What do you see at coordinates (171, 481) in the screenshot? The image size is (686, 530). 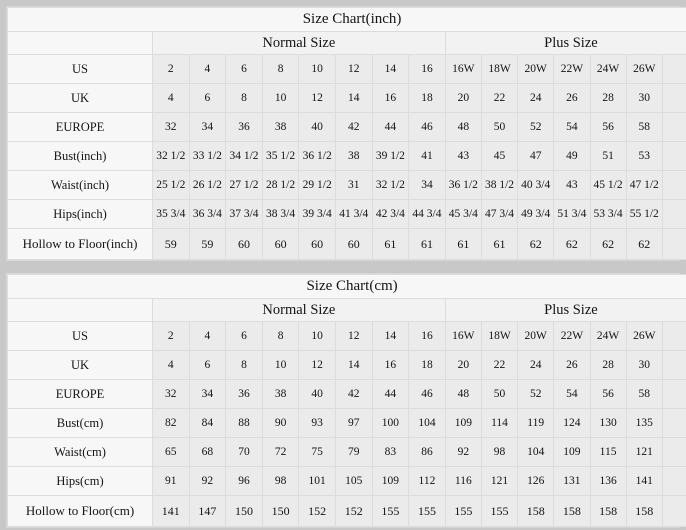 I see `data-cell: 91` at bounding box center [171, 481].